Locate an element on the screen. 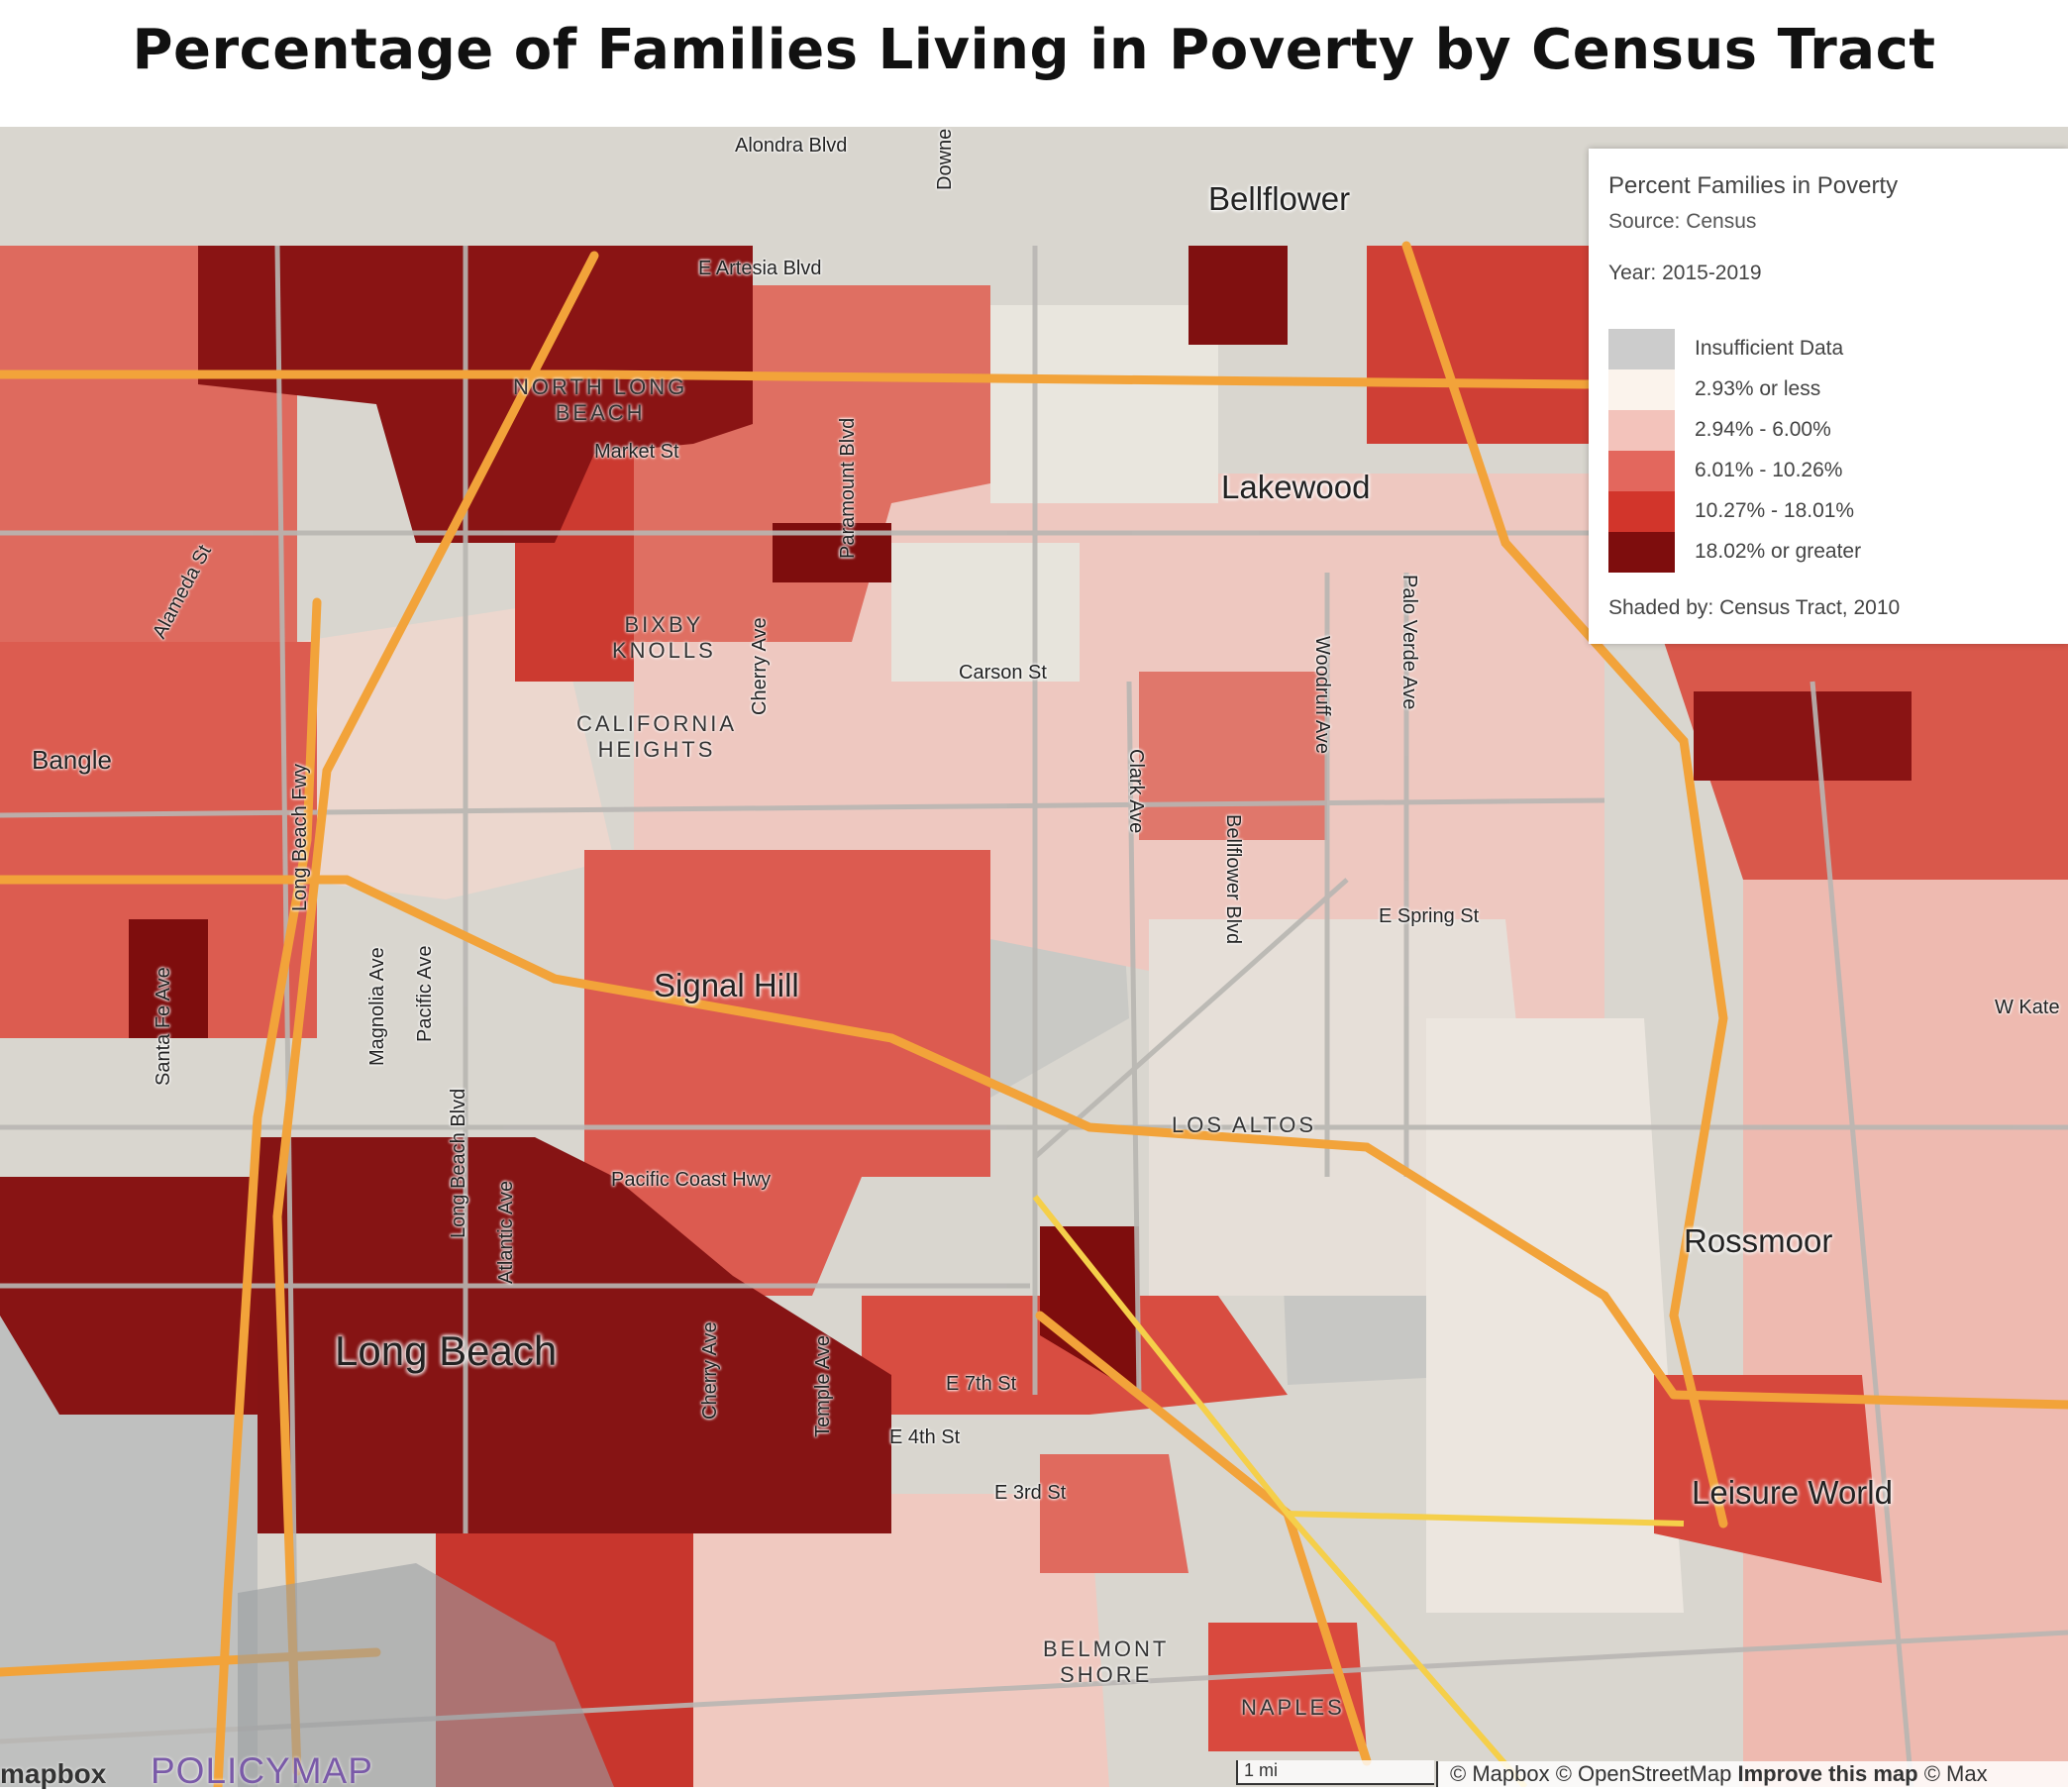  legend-item: 6.01% - 10.26% is located at coordinates (1826, 471).